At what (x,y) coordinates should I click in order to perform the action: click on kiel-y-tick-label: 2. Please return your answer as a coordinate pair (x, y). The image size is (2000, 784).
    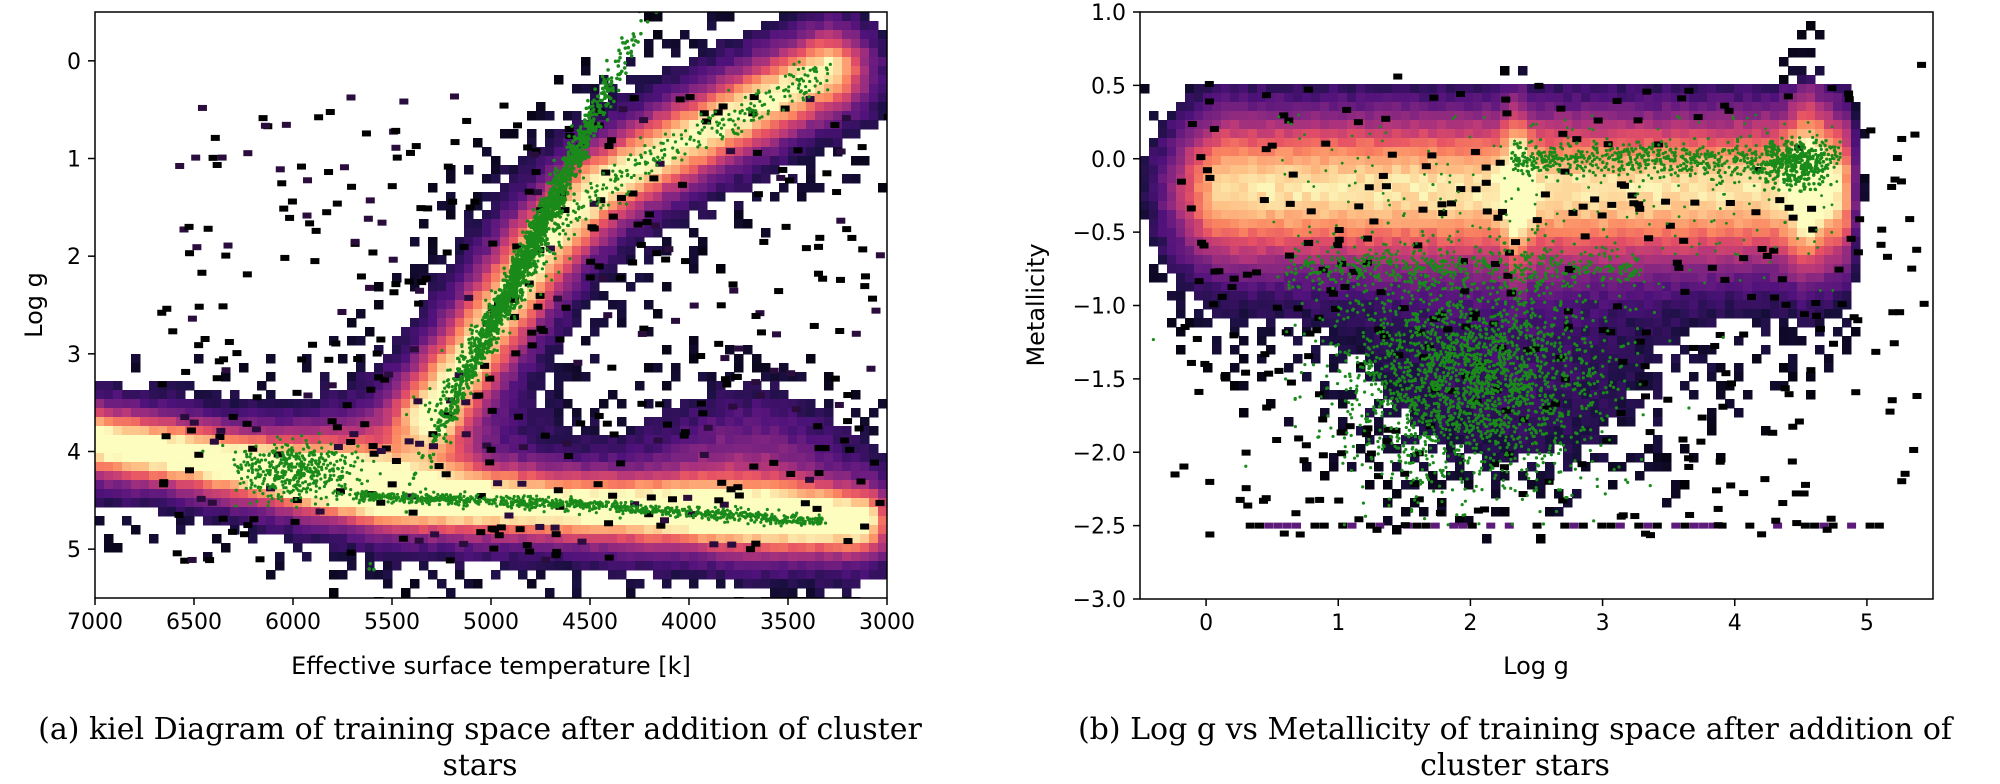
    Looking at the image, I should click on (74, 257).